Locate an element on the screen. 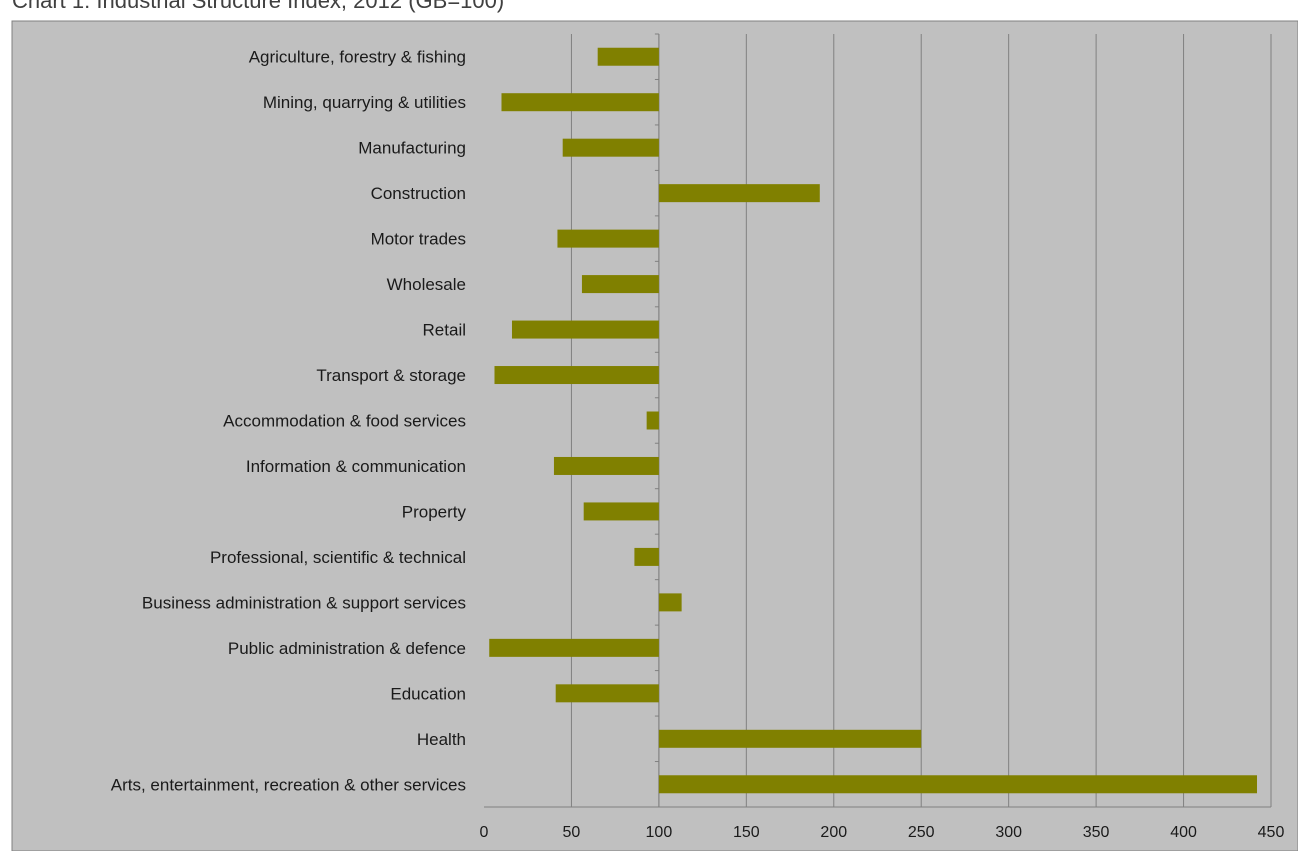 Image resolution: width=1298 pixels, height=851 pixels. x-tick-label: 400 is located at coordinates (1183, 832).